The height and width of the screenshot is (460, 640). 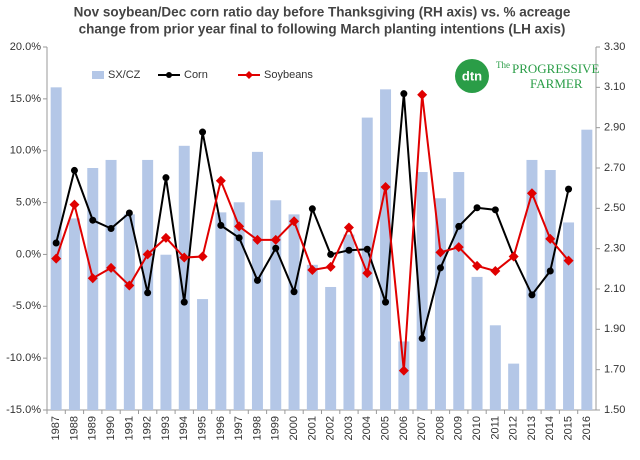 What do you see at coordinates (568, 428) in the screenshot?
I see `x-tick-label: 2015` at bounding box center [568, 428].